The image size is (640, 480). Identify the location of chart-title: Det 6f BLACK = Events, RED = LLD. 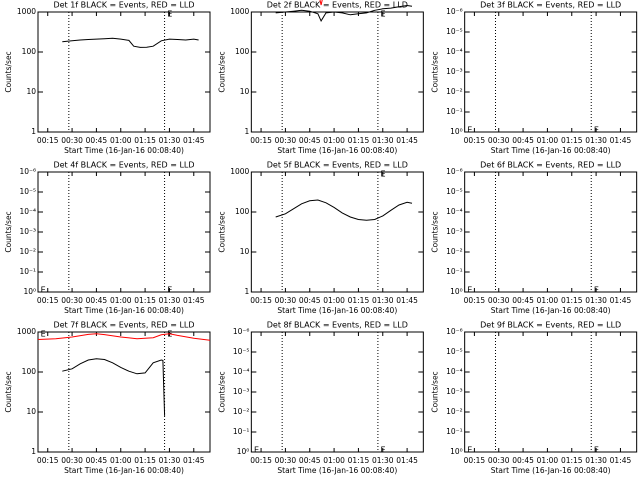
(550, 165).